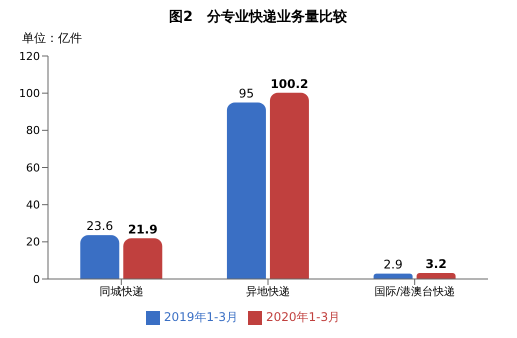  I want to click on y-tick-label: 0, so click(36, 279).